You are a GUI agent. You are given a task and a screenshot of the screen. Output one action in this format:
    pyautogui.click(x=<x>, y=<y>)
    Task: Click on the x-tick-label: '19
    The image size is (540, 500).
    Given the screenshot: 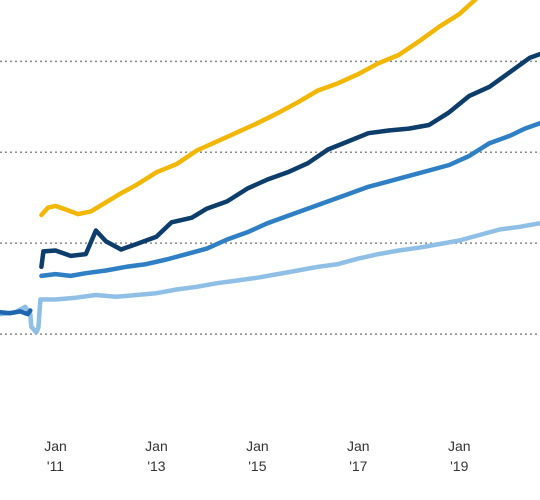 What is the action you would take?
    pyautogui.click(x=459, y=466)
    